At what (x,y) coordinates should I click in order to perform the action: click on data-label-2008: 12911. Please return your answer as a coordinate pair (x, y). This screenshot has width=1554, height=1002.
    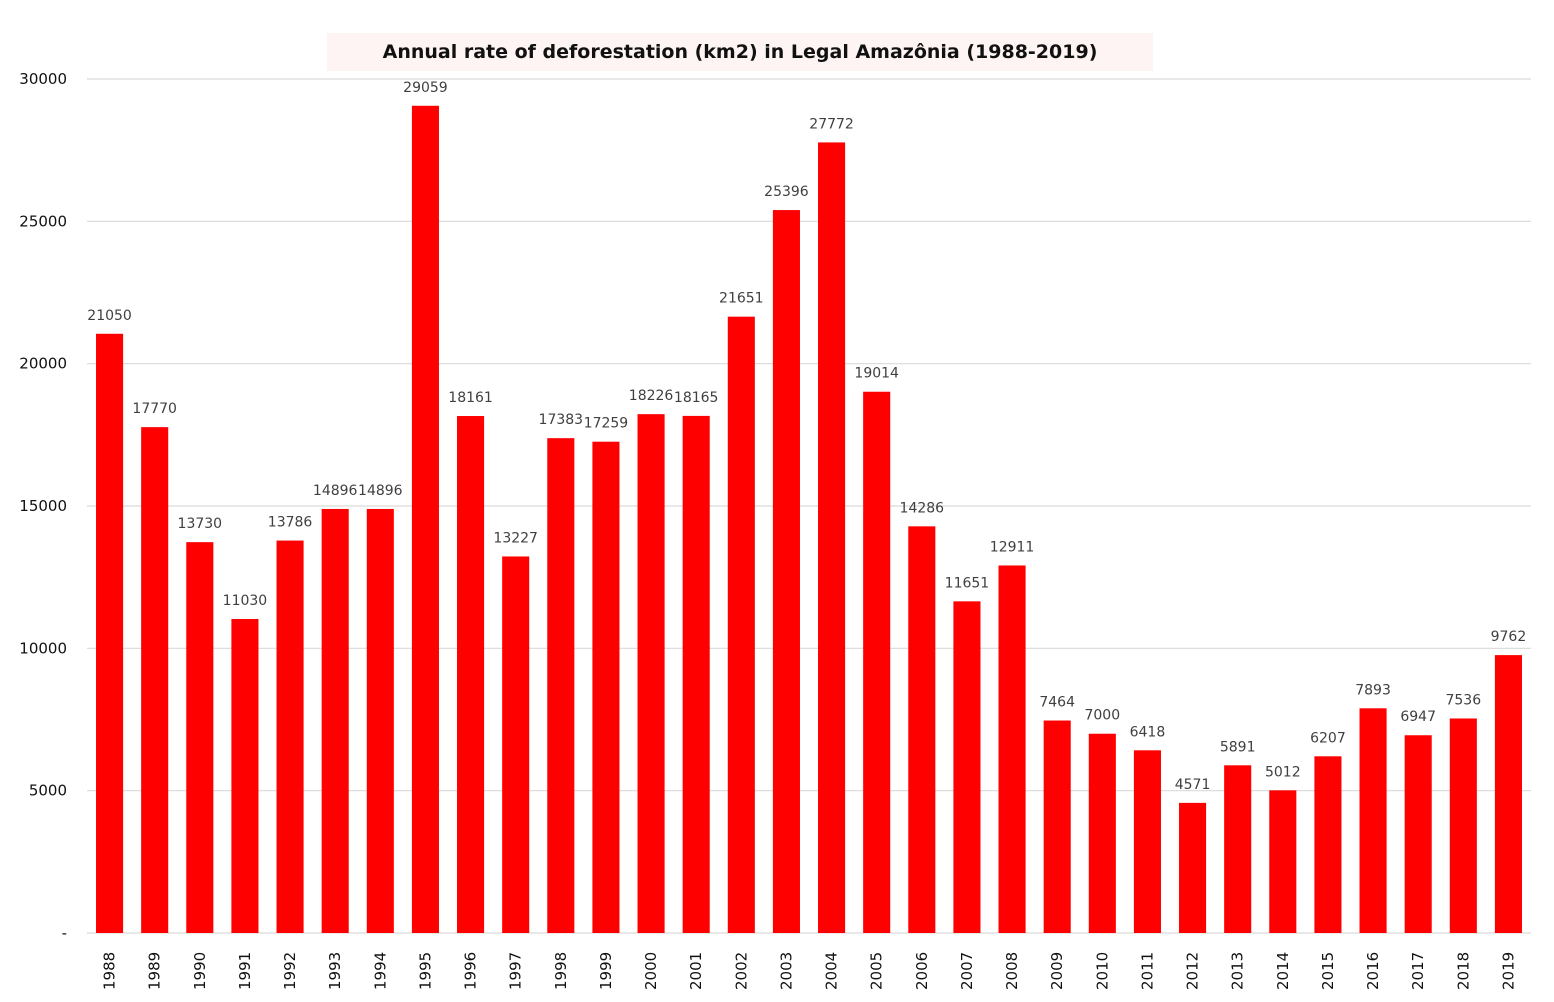
    Looking at the image, I should click on (1012, 547).